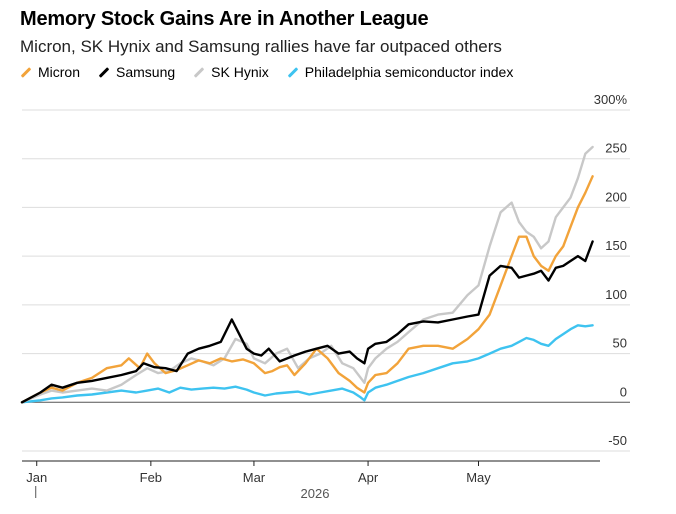 The width and height of the screenshot is (676, 514). What do you see at coordinates (409, 72) in the screenshot?
I see `legend-label-sox: Philadelphia semiconductor index` at bounding box center [409, 72].